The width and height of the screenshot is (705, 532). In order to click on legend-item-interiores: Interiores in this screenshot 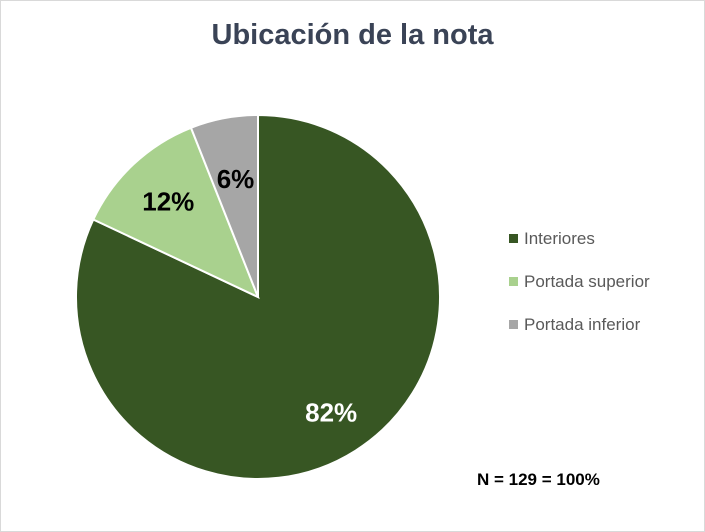, I will do `click(579, 238)`.